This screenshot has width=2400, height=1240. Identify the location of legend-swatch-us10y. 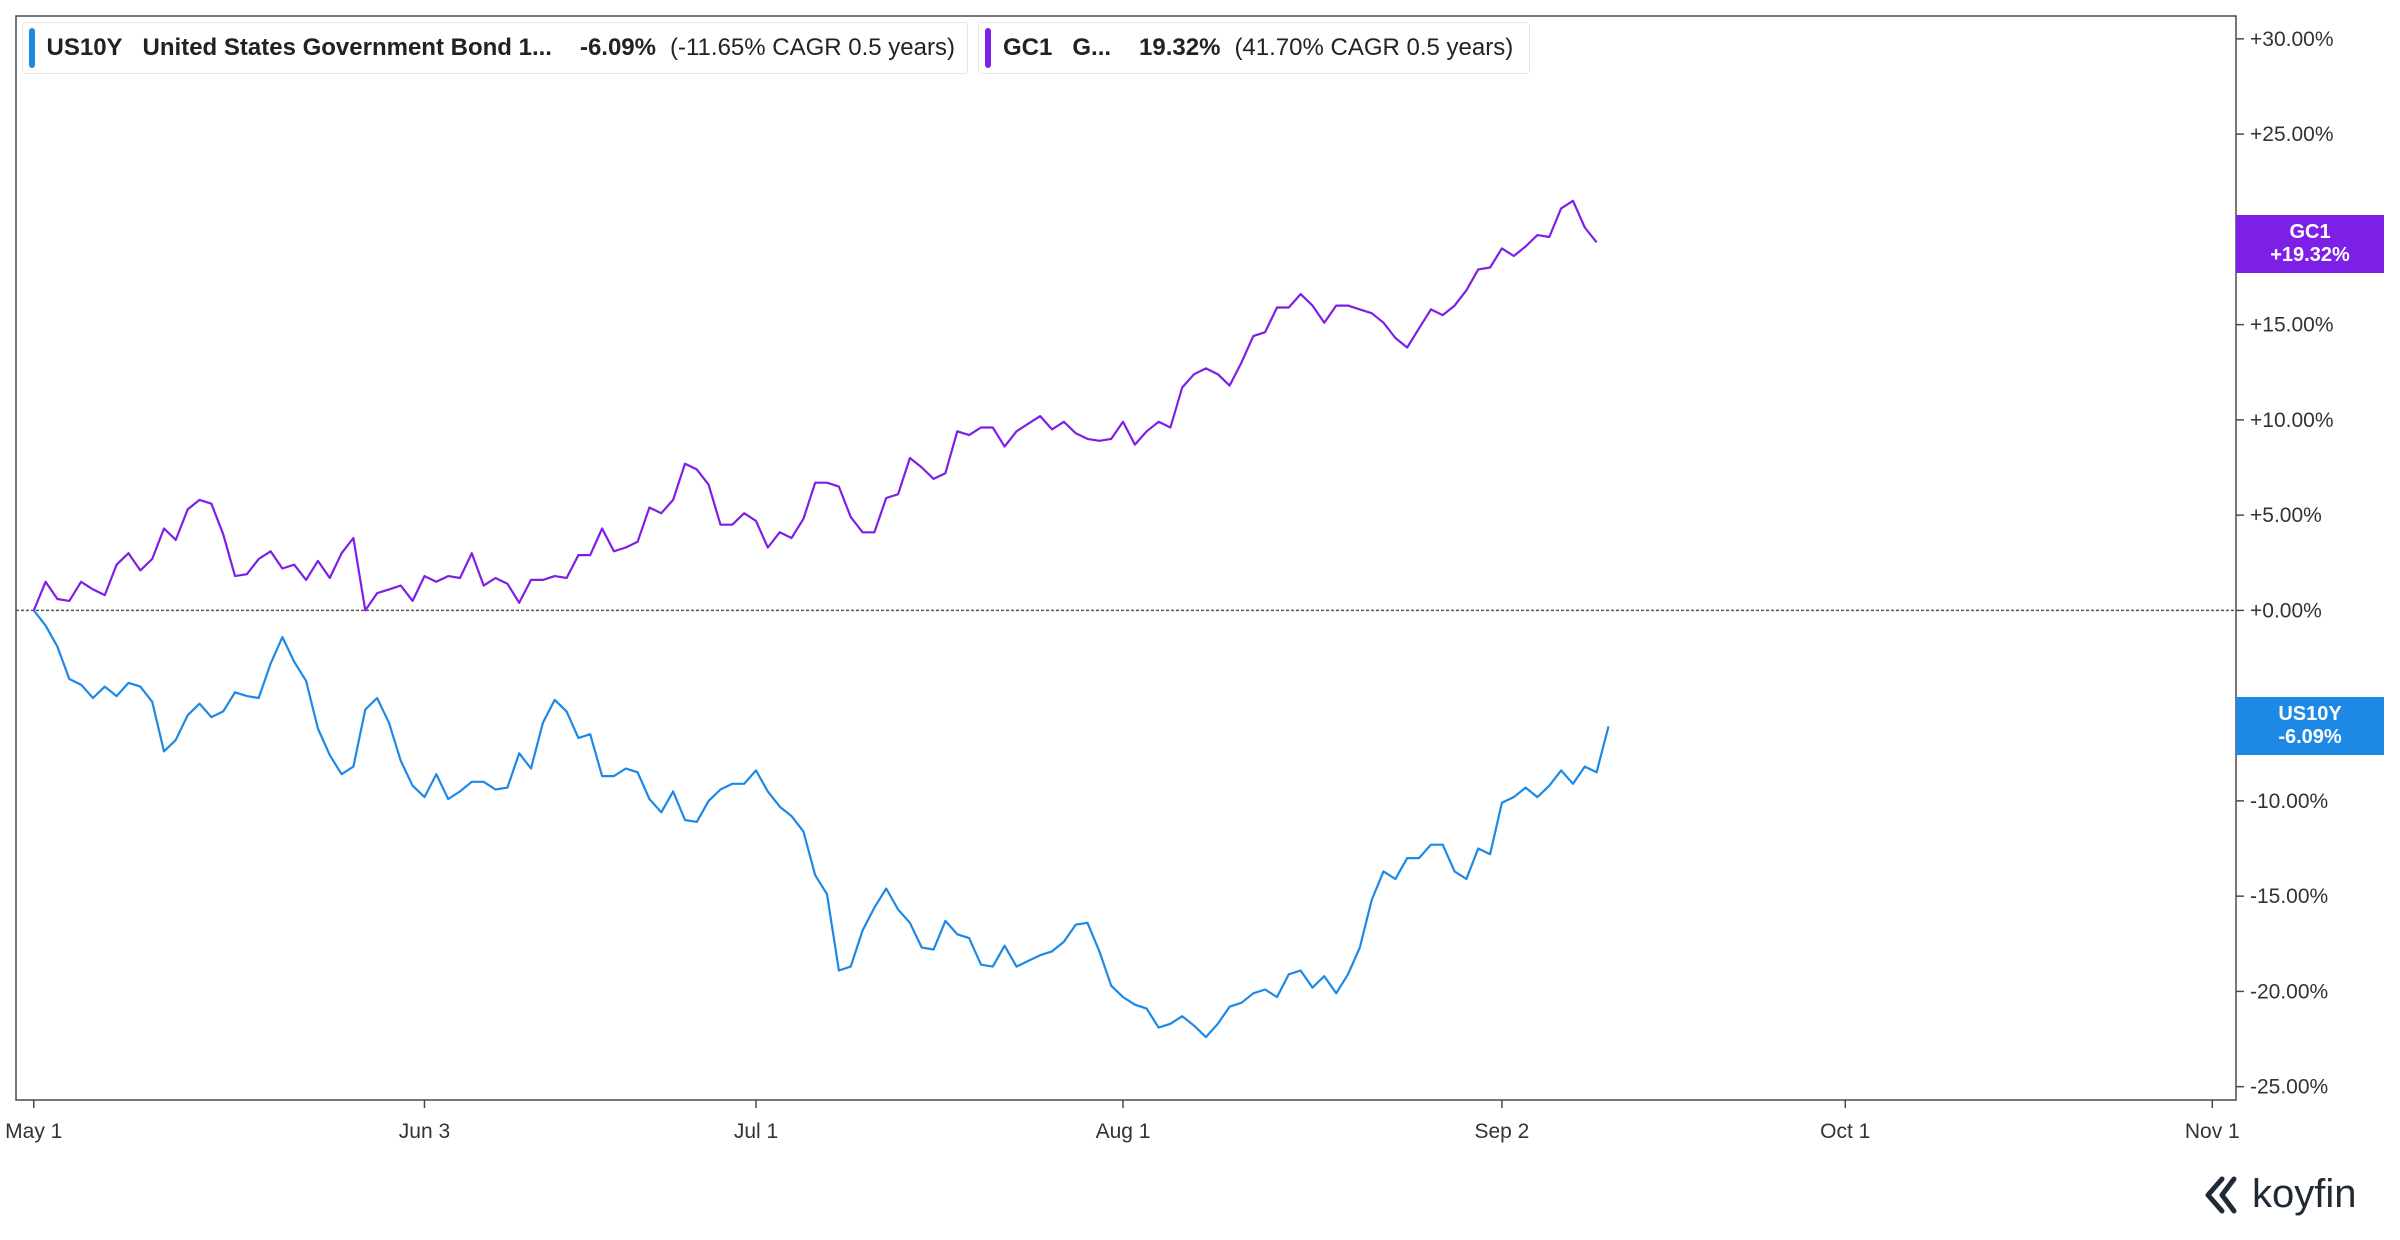
(32, 48).